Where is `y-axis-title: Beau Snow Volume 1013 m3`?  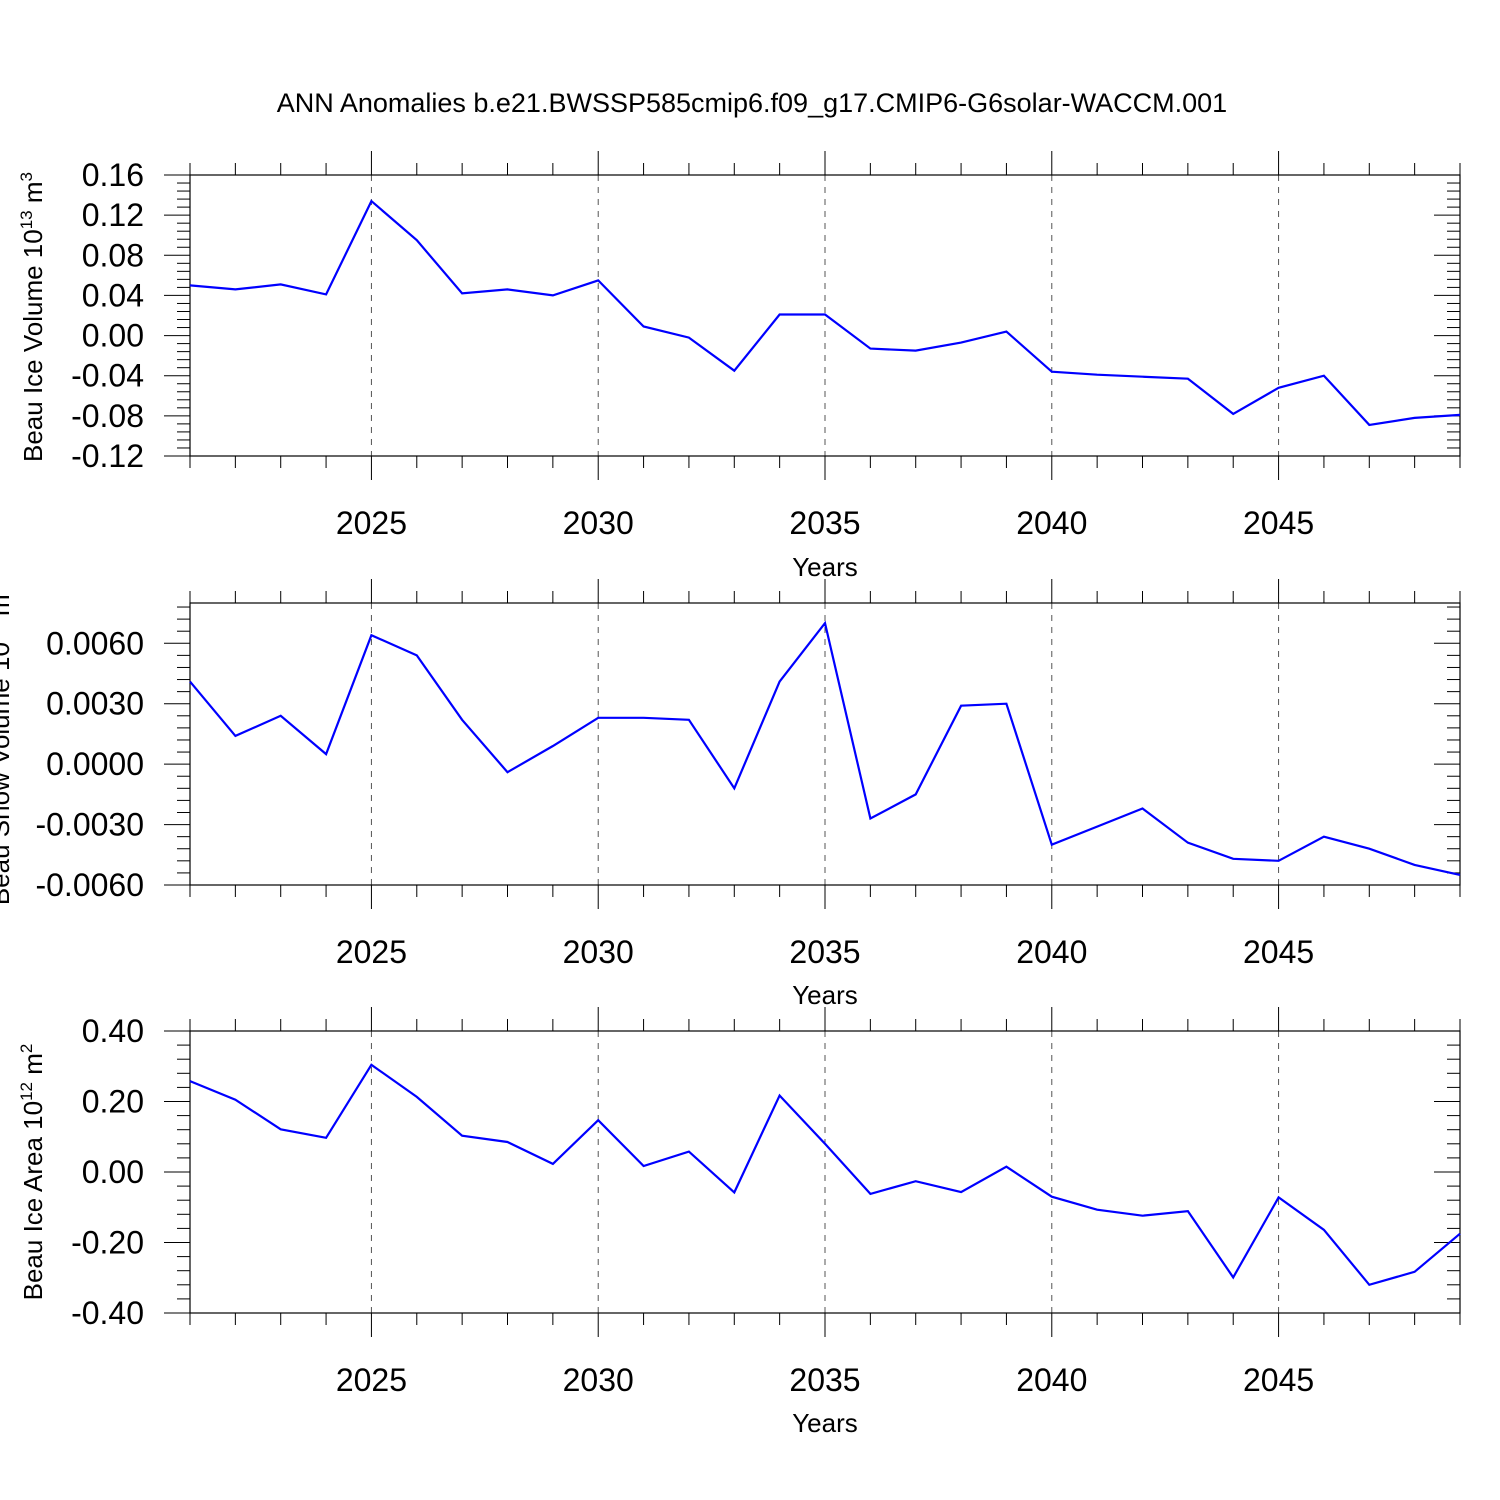
y-axis-title: Beau Snow Volume 1013 m3 is located at coordinates (7, 745).